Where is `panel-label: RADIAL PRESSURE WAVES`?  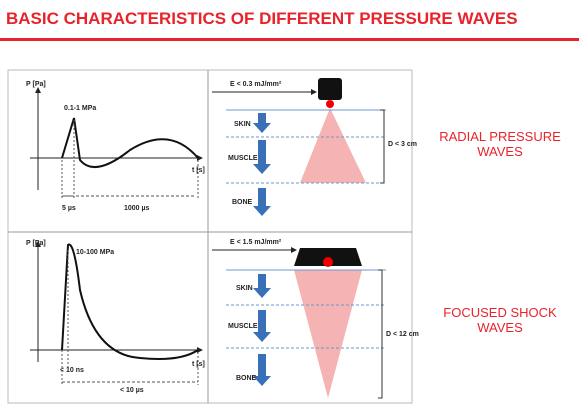 panel-label: RADIAL PRESSURE WAVES is located at coordinates (500, 144).